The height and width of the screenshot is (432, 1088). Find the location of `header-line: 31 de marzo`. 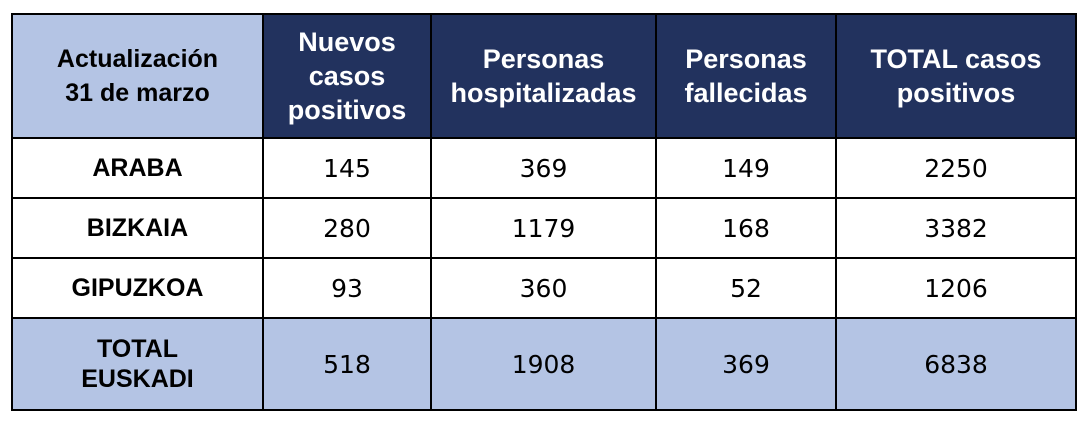

header-line: 31 de marzo is located at coordinates (137, 93).